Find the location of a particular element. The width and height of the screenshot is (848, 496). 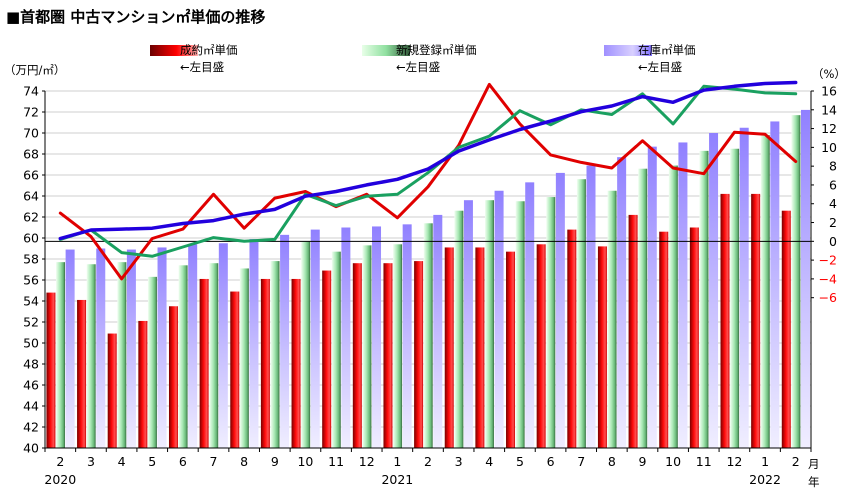

left-tick-label: 40 is located at coordinates (31, 448).